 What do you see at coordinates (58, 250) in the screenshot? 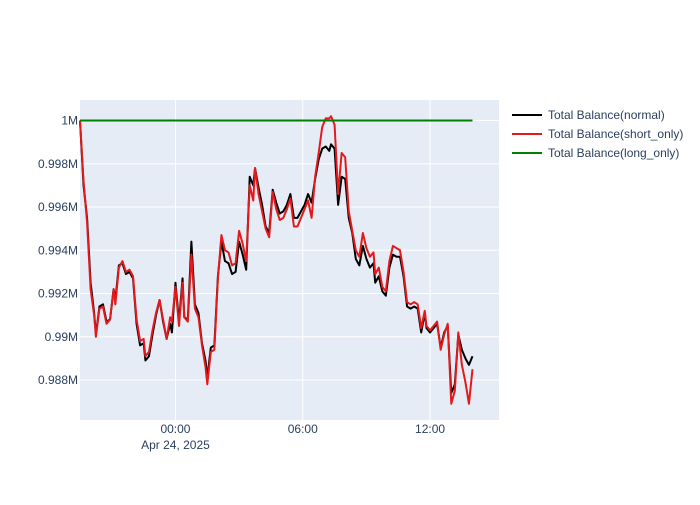
I see `y-tick-label: 0.994M` at bounding box center [58, 250].